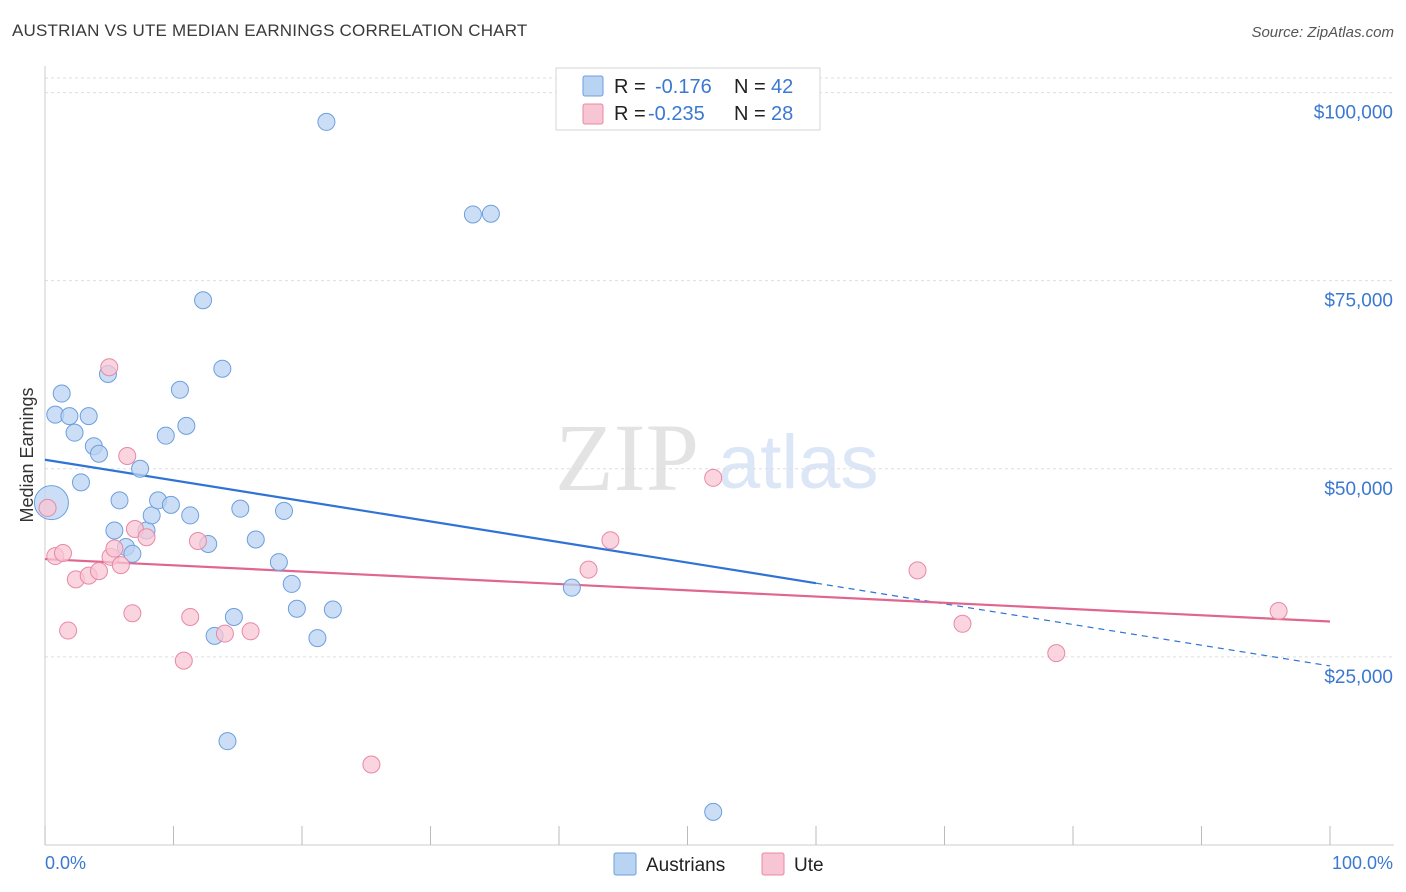  Describe the element at coordinates (593, 114) in the screenshot. I see `legend-swatch-ute` at that location.